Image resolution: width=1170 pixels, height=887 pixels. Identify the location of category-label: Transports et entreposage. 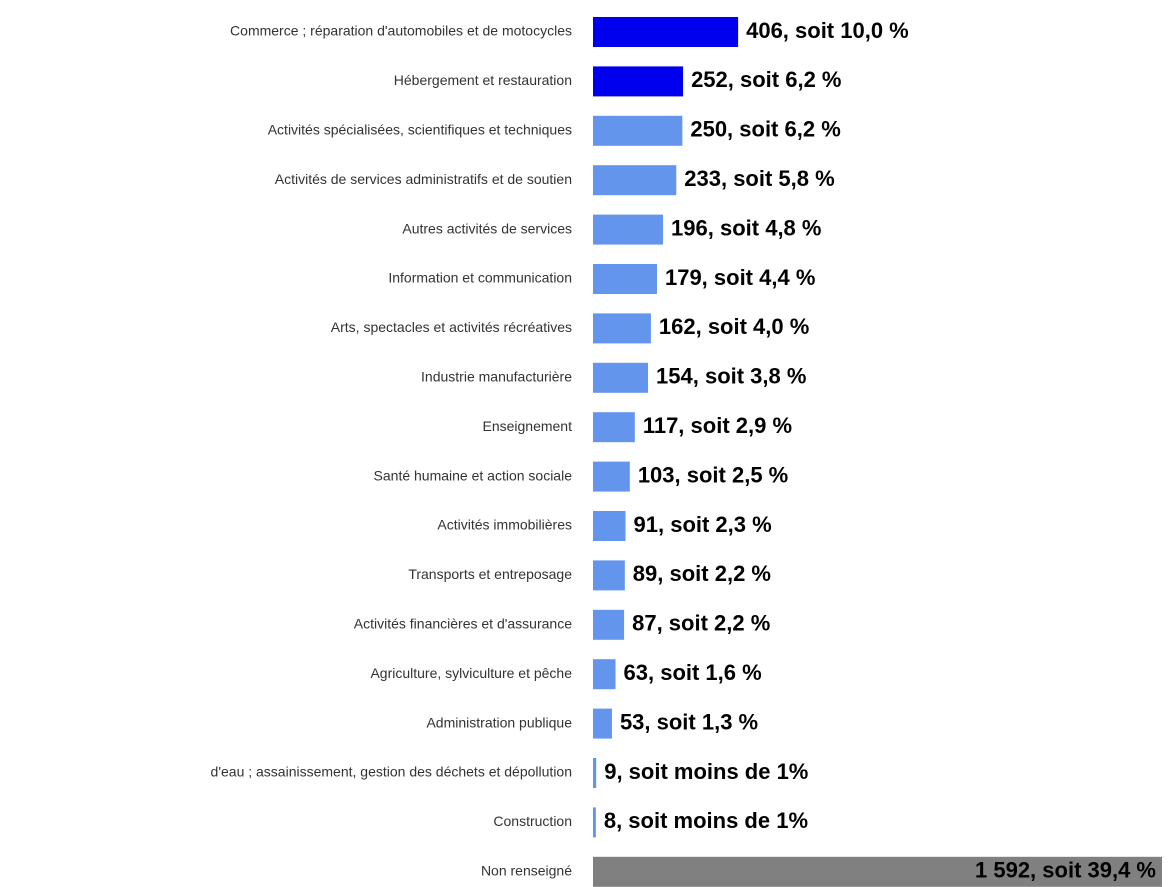
(490, 574).